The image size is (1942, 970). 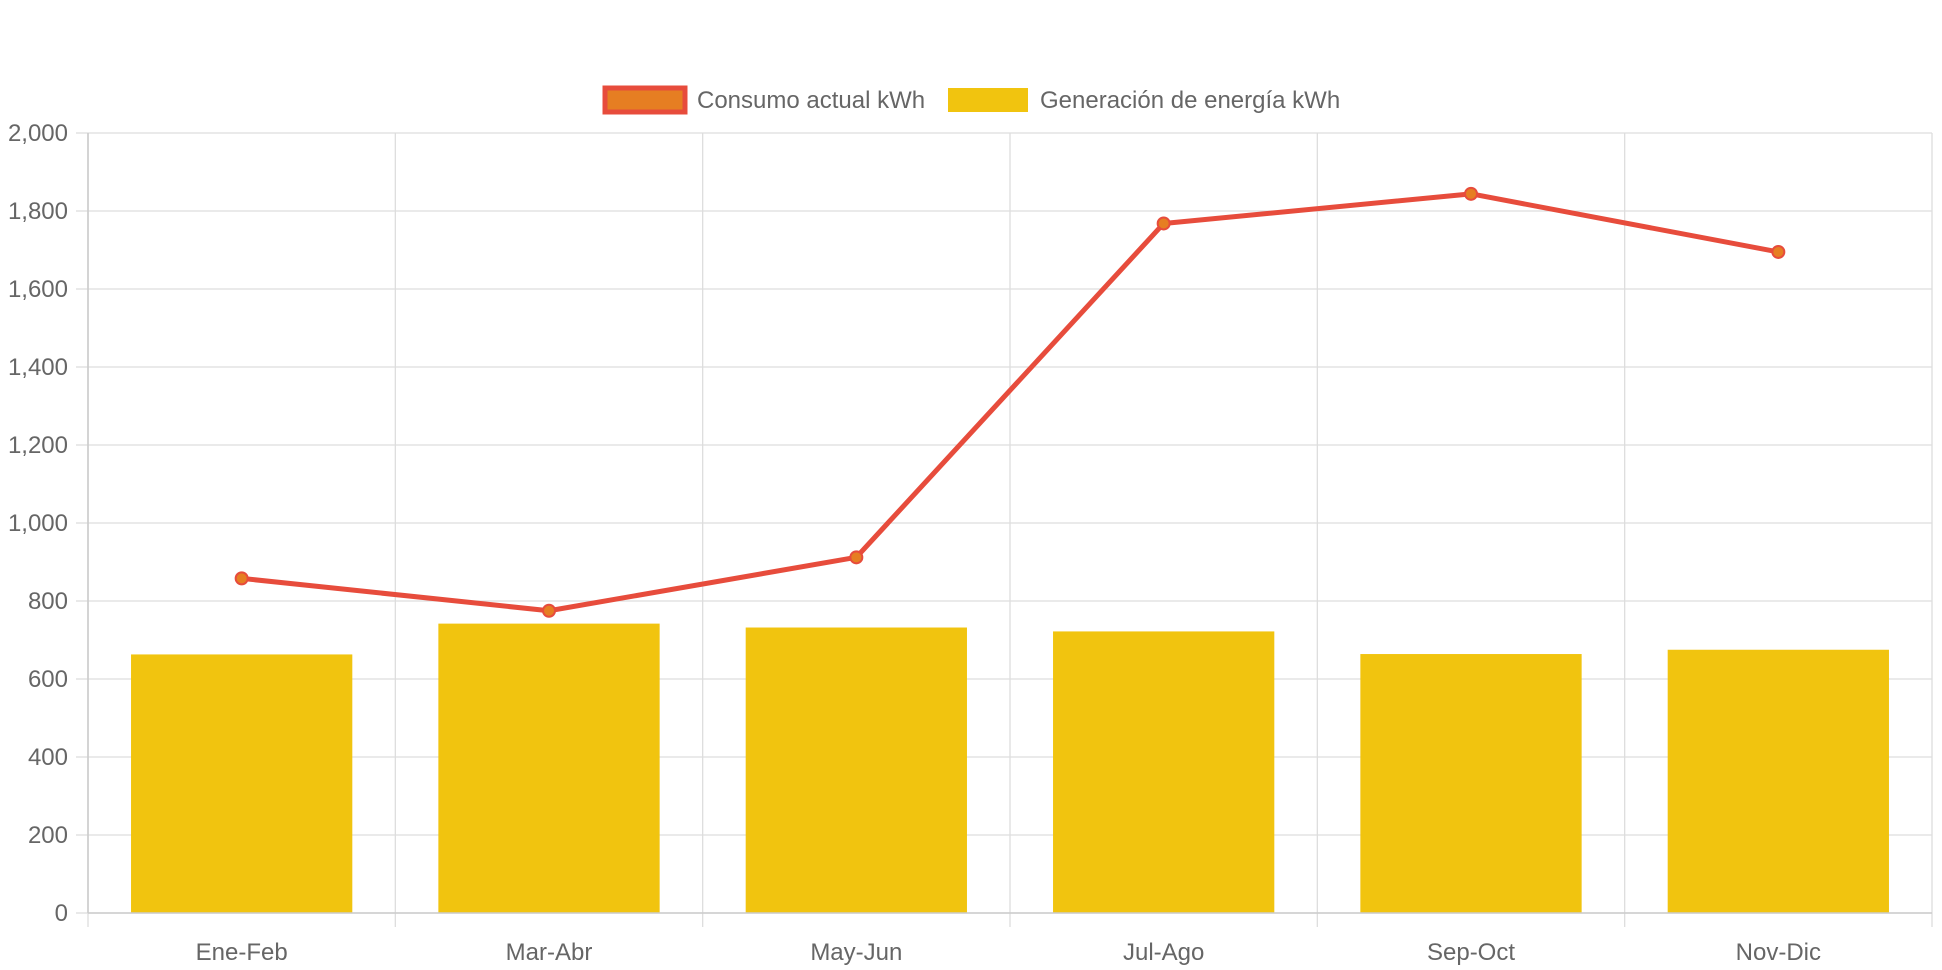 I want to click on y-tick-label: 1,800, so click(x=38, y=211).